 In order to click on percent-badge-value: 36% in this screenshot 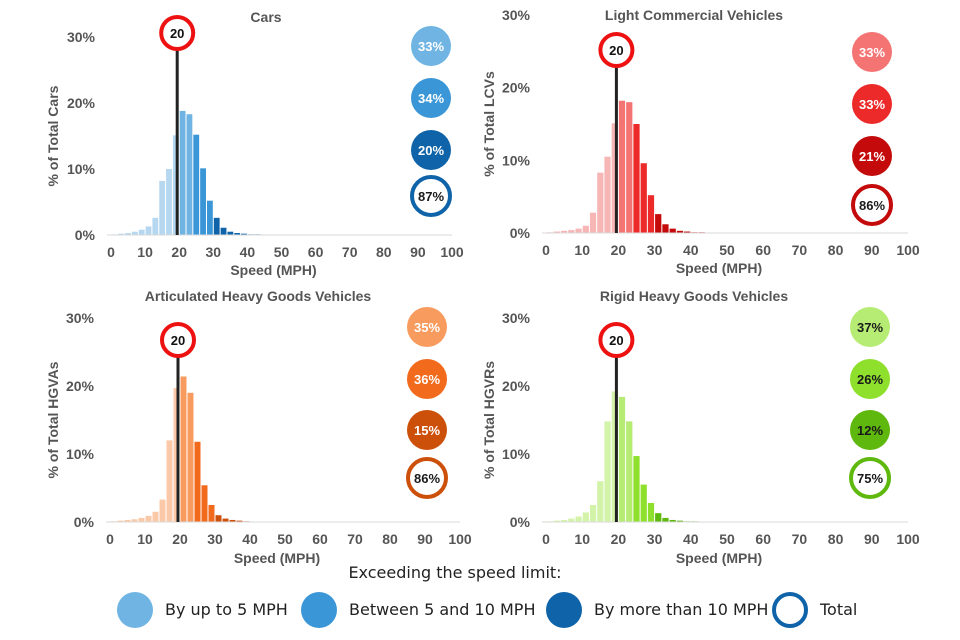, I will do `click(427, 379)`.